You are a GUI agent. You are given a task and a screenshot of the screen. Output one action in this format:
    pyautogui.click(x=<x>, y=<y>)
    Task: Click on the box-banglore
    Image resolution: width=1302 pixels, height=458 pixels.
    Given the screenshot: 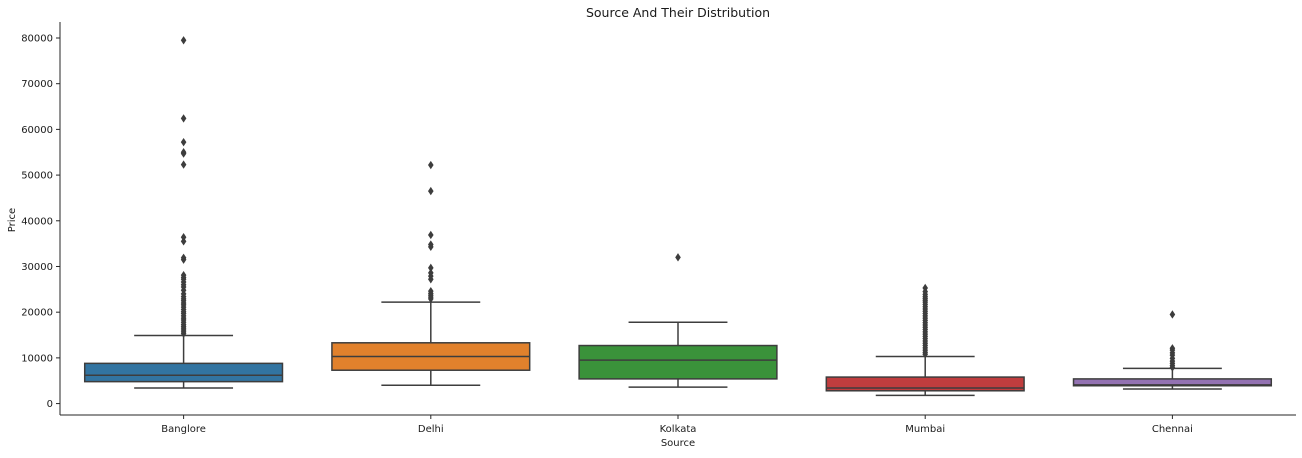 What is the action you would take?
    pyautogui.click(x=183, y=212)
    